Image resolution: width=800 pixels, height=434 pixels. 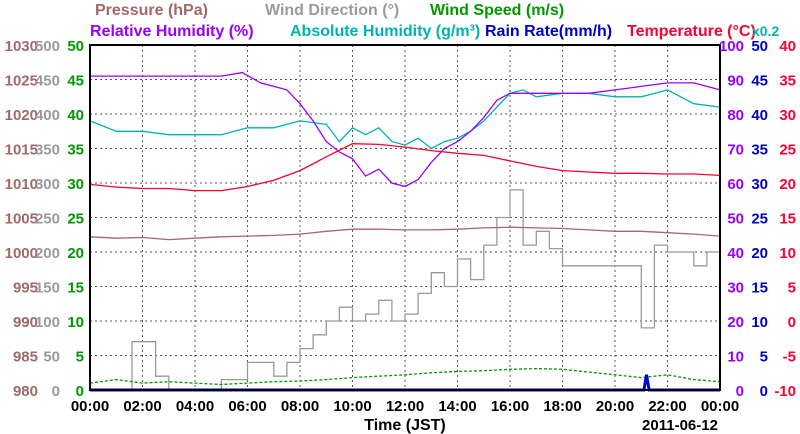 What do you see at coordinates (405, 425) in the screenshot?
I see `x-axis-label: Time (JST)` at bounding box center [405, 425].